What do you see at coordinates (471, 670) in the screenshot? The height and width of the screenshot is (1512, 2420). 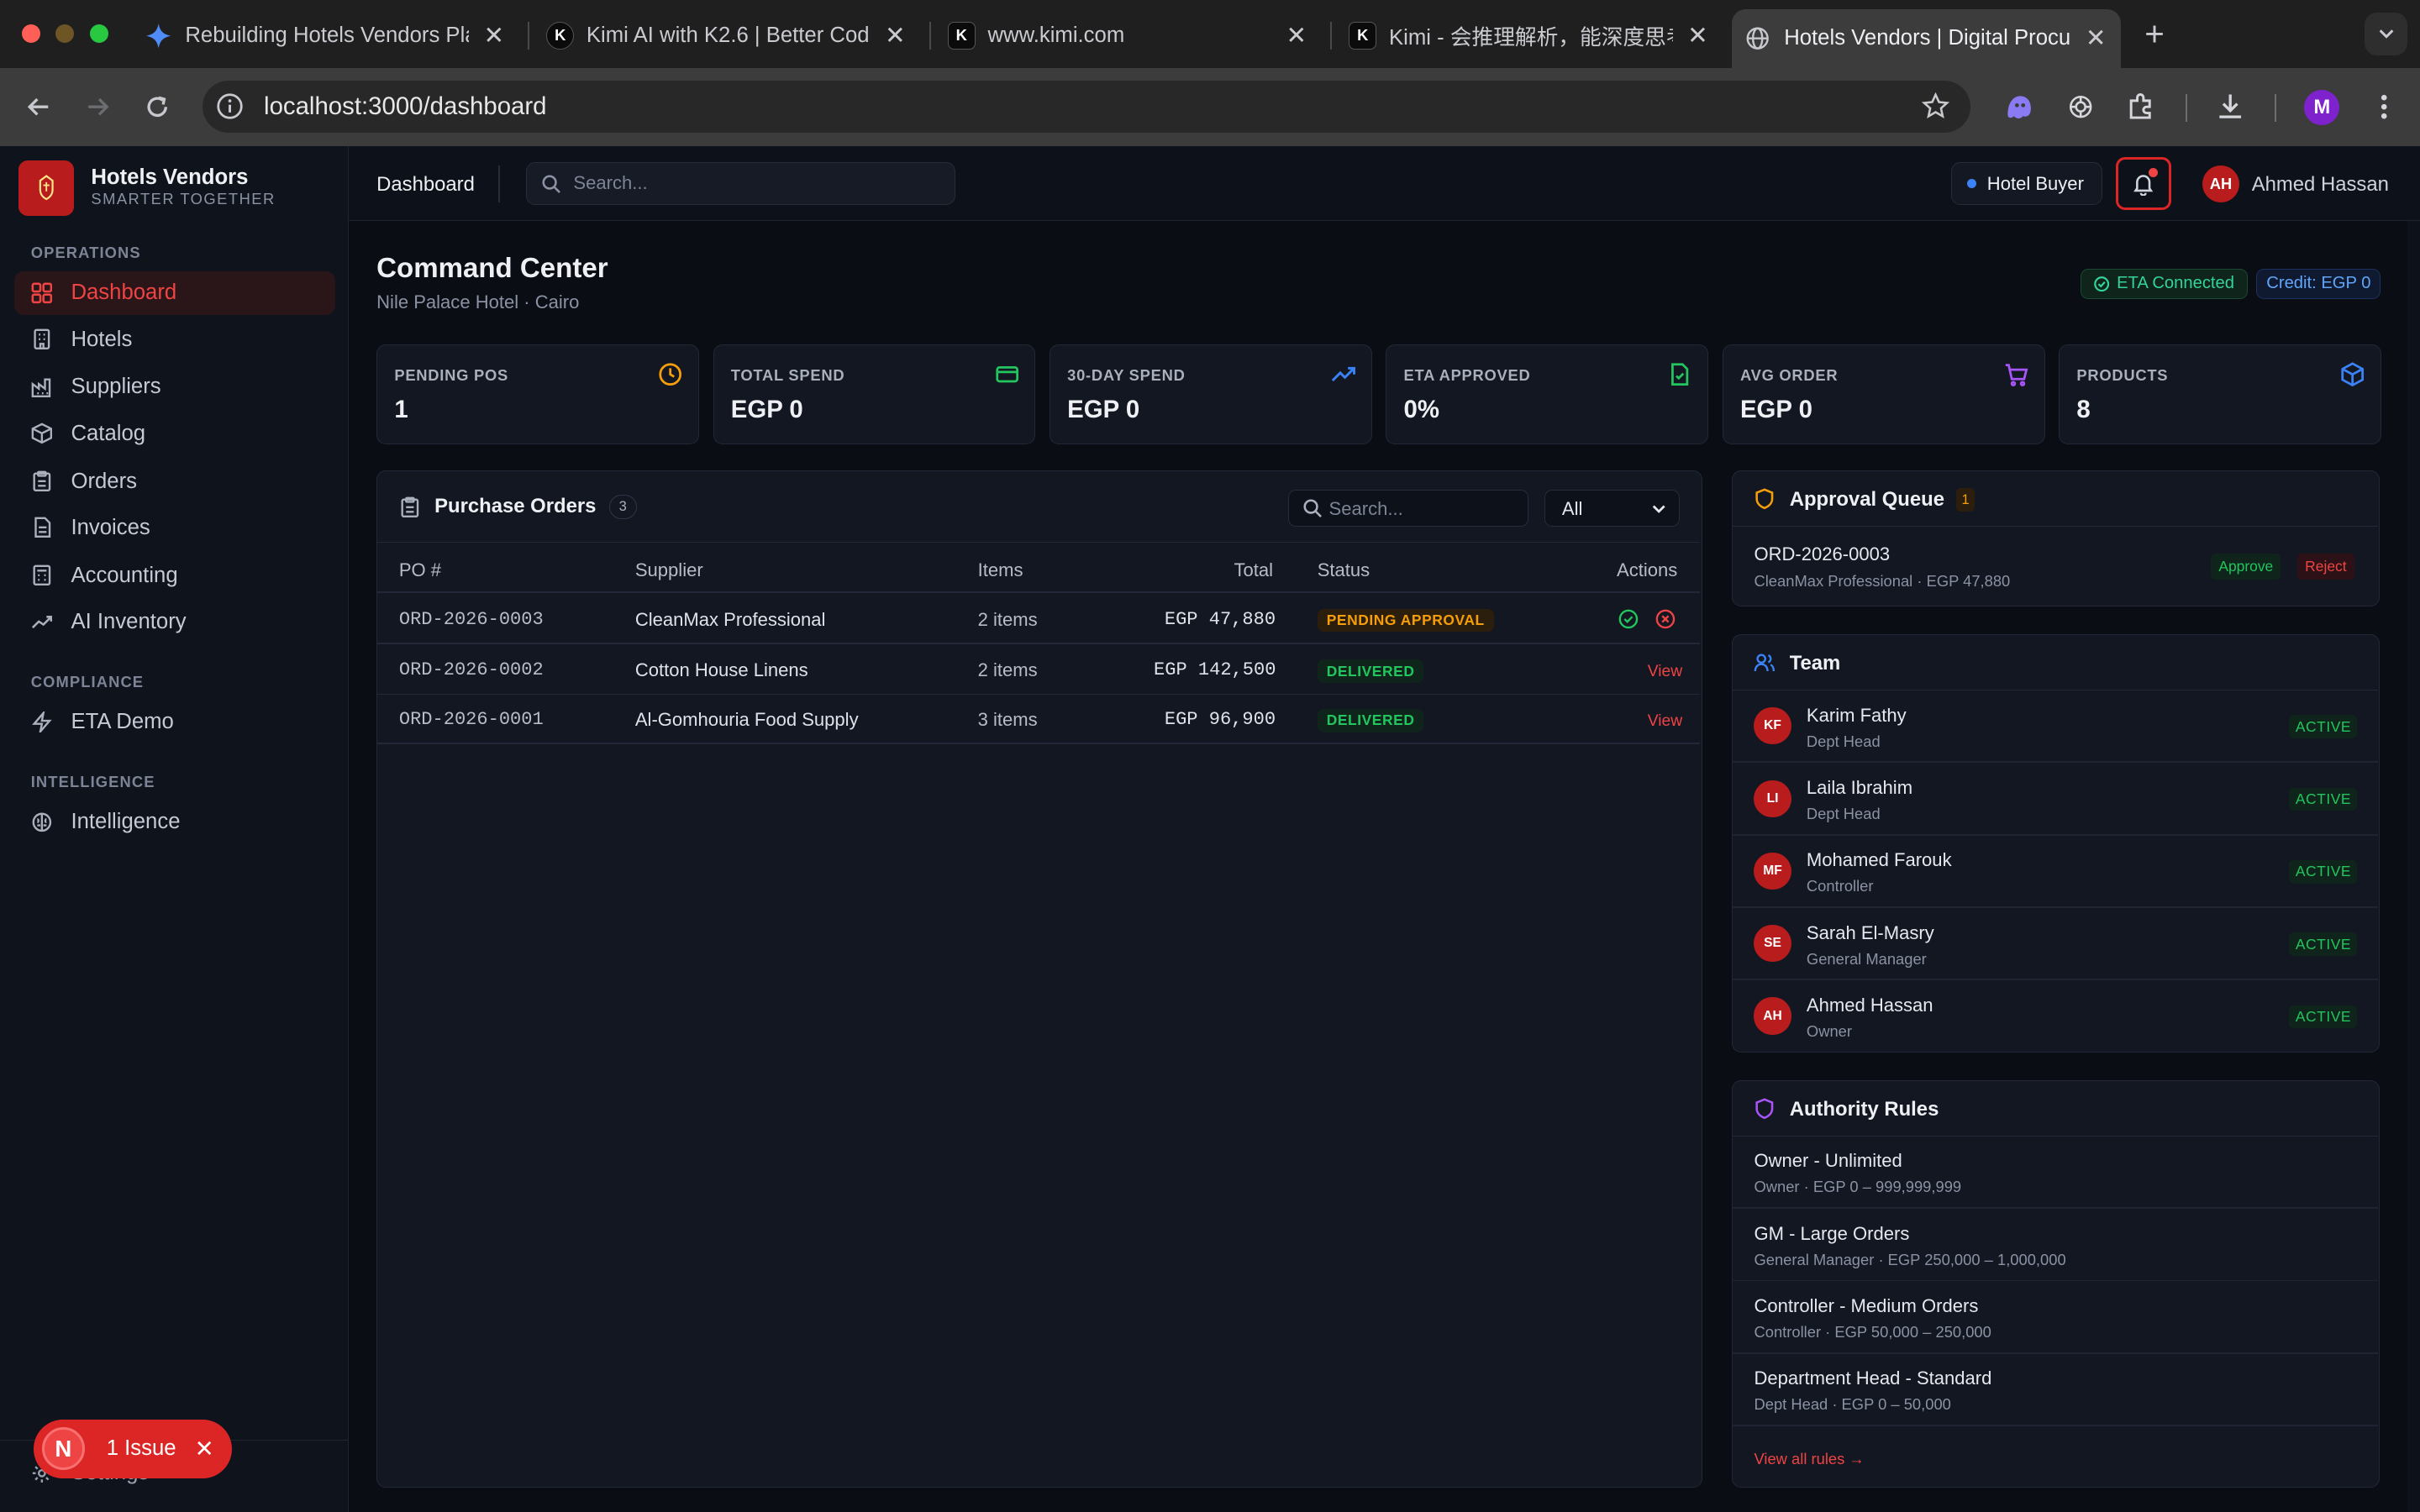 I see `po-number: ORD-2026-0002` at bounding box center [471, 670].